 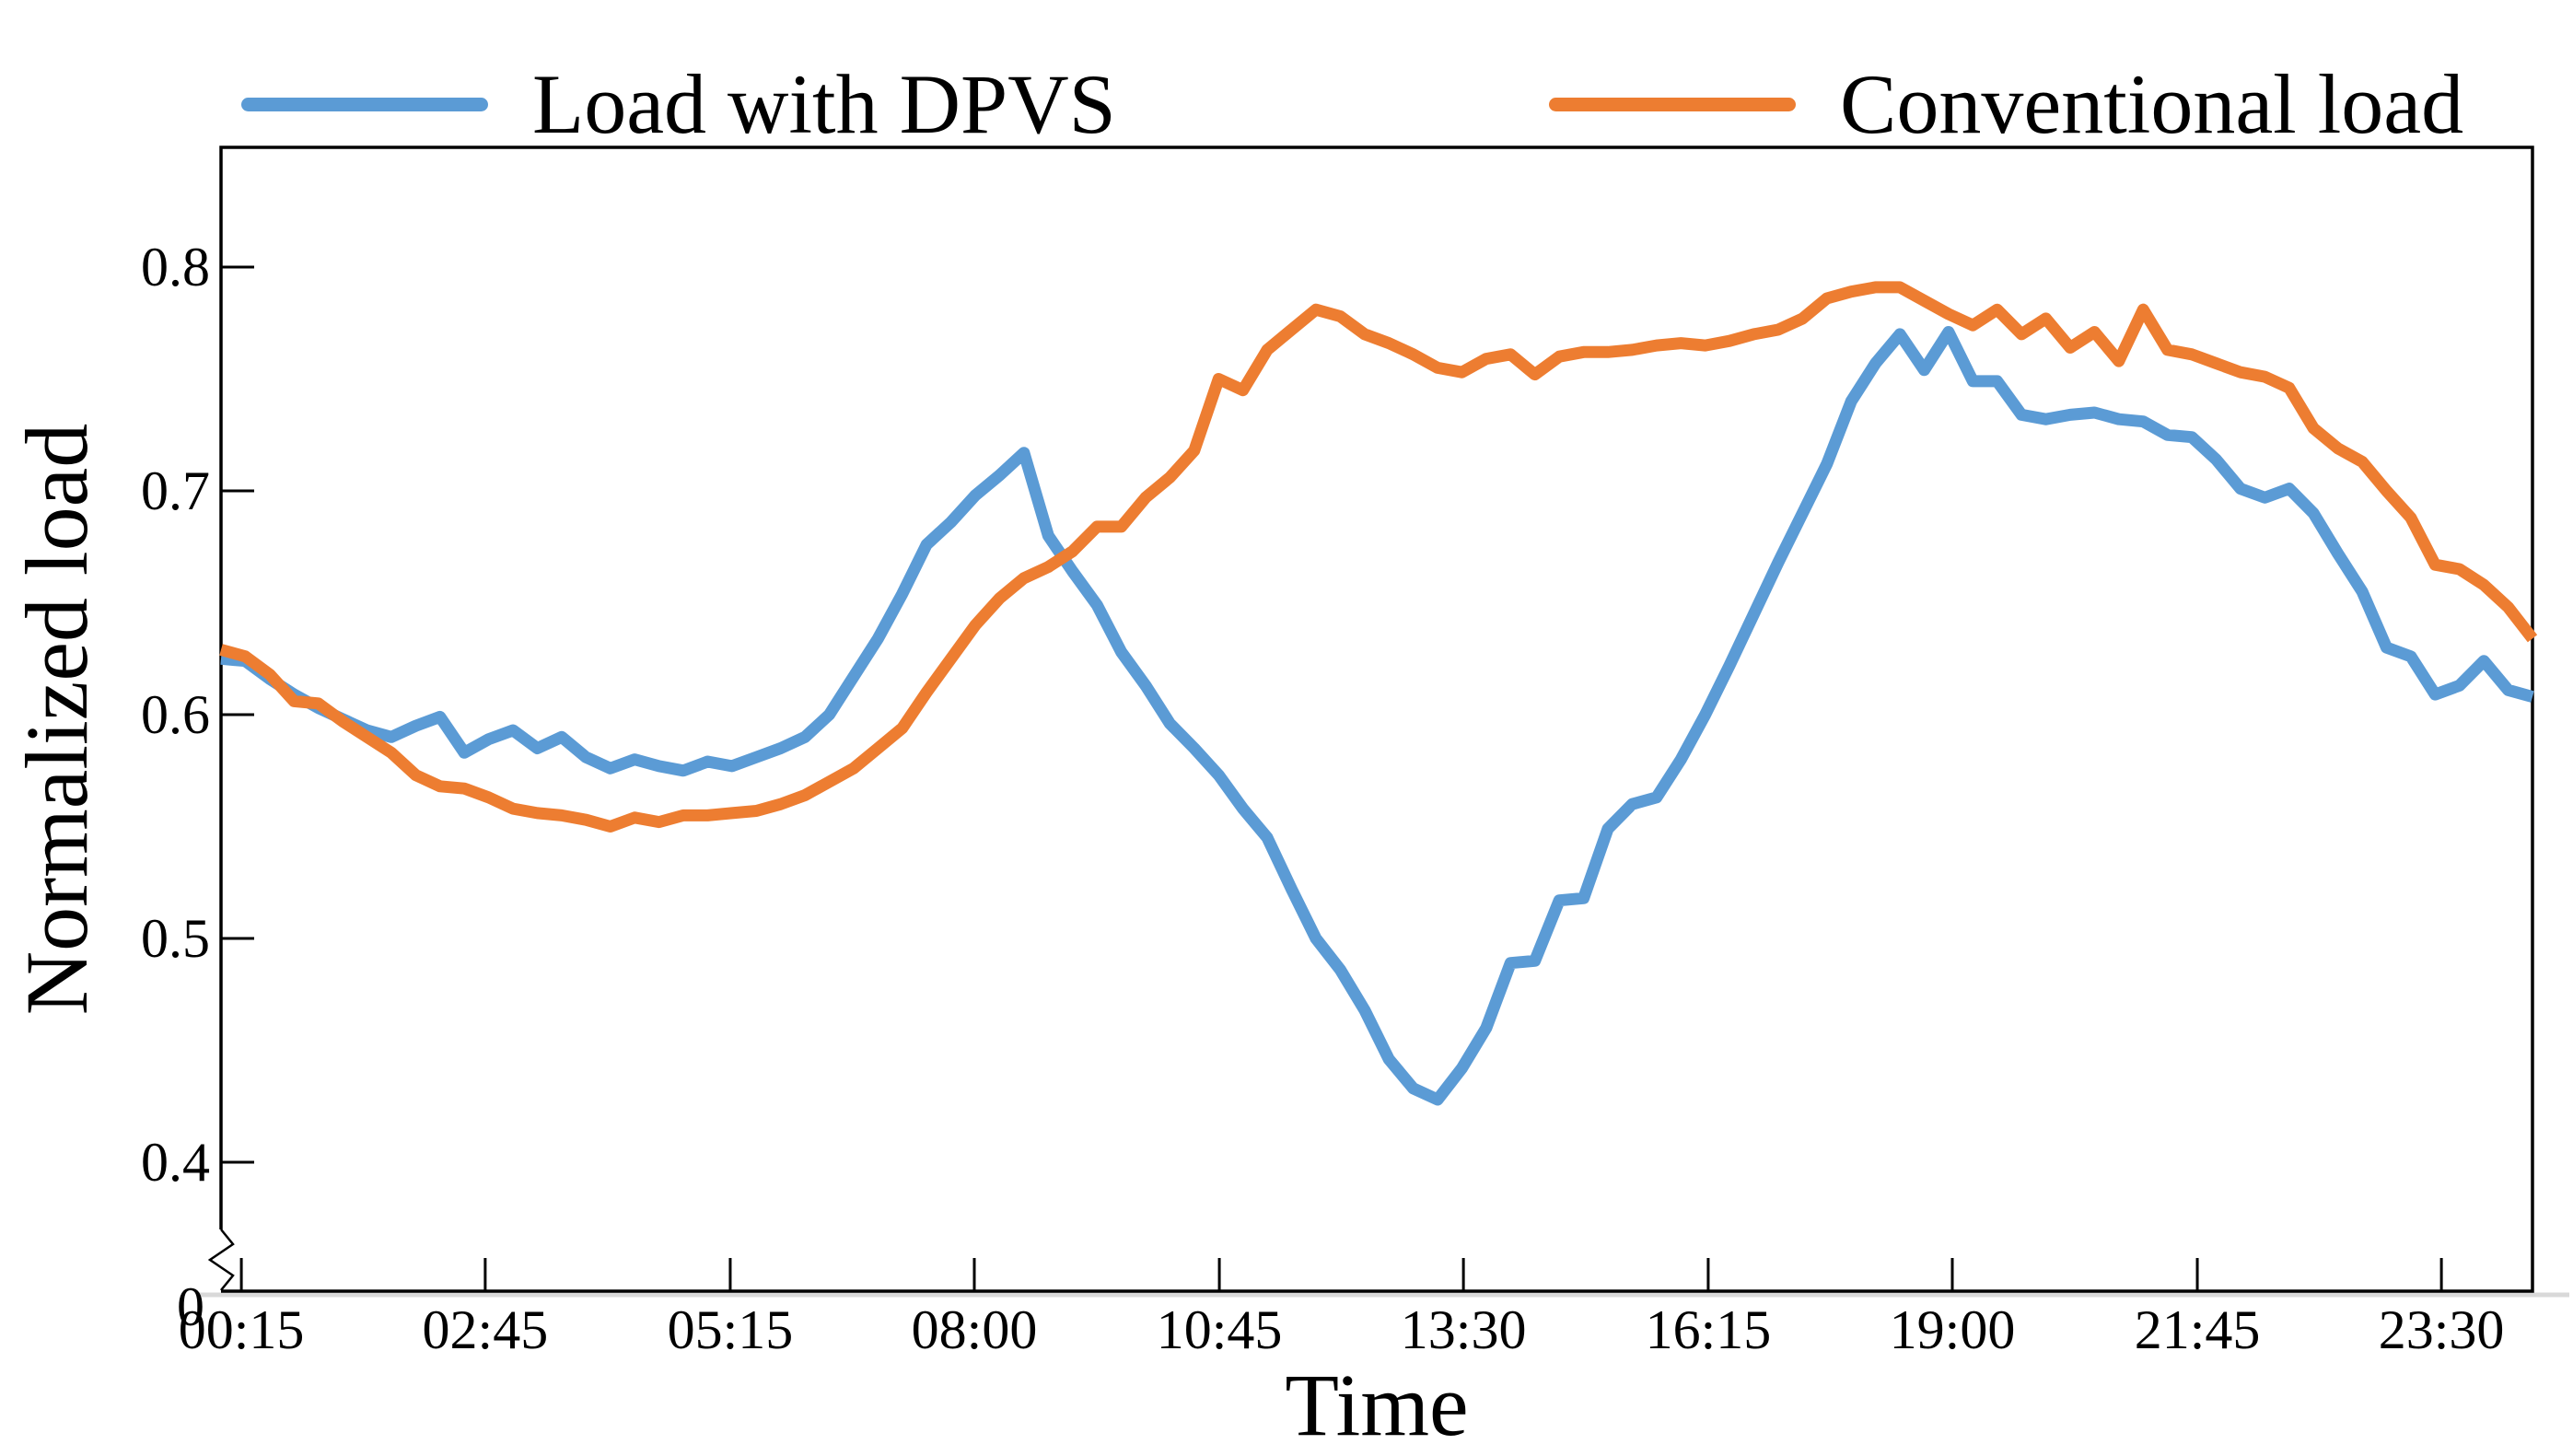 I want to click on y-axis-break-icon, so click(x=221, y=1260).